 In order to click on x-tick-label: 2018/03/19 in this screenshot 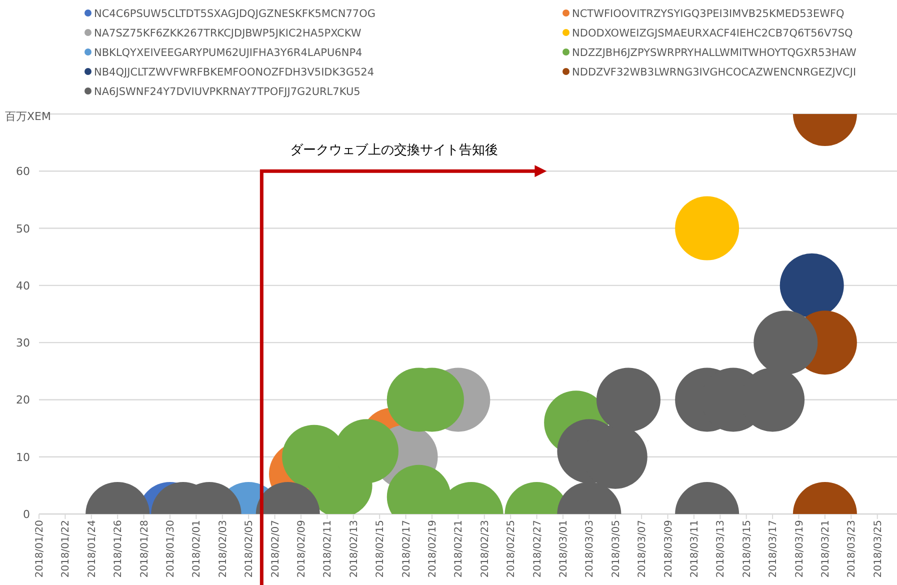, I will do `click(800, 549)`.